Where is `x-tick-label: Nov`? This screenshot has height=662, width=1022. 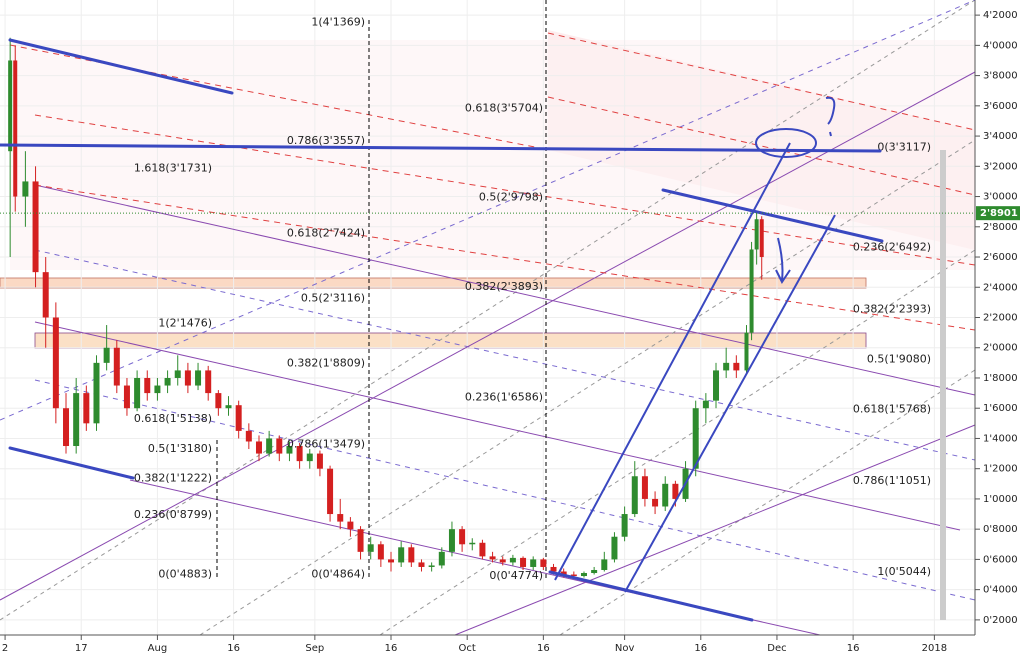 x-tick-label: Nov is located at coordinates (625, 648).